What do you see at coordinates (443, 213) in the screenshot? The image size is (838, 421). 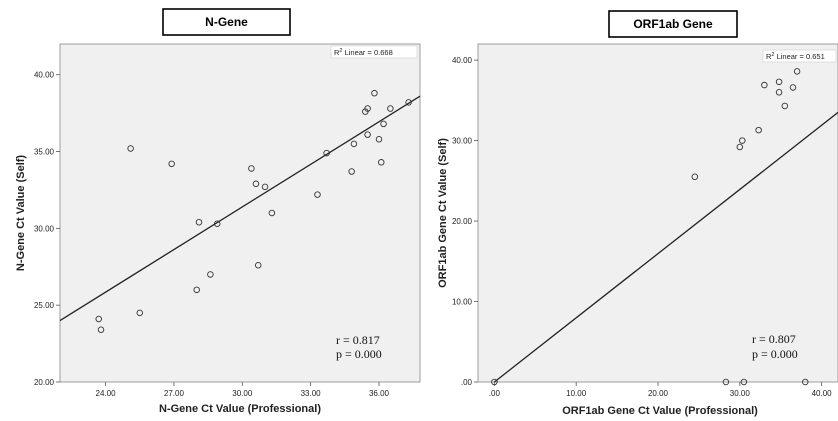 I see `y-axis-label: ORF1ab Gene Ct Value (Self)` at bounding box center [443, 213].